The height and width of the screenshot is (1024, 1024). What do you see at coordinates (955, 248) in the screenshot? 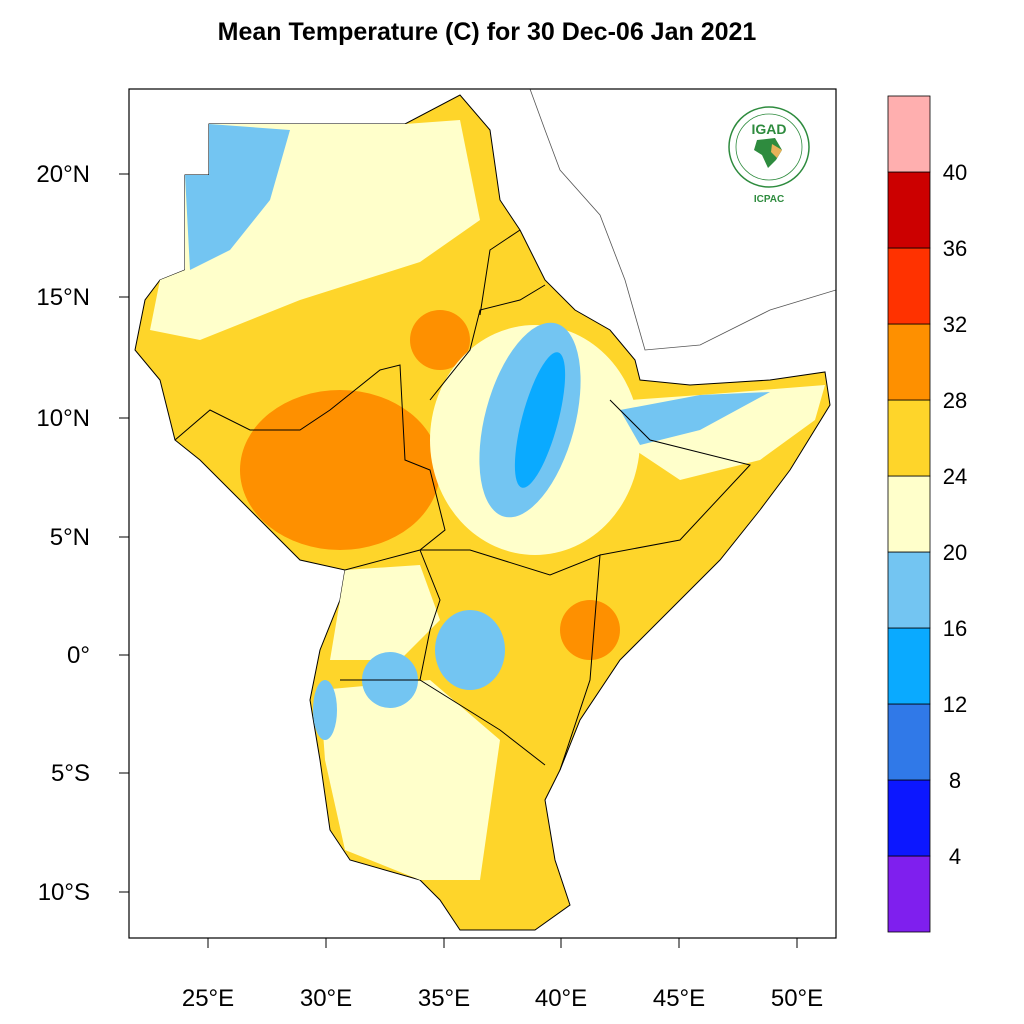
I see `colorbar-label: 36` at bounding box center [955, 248].